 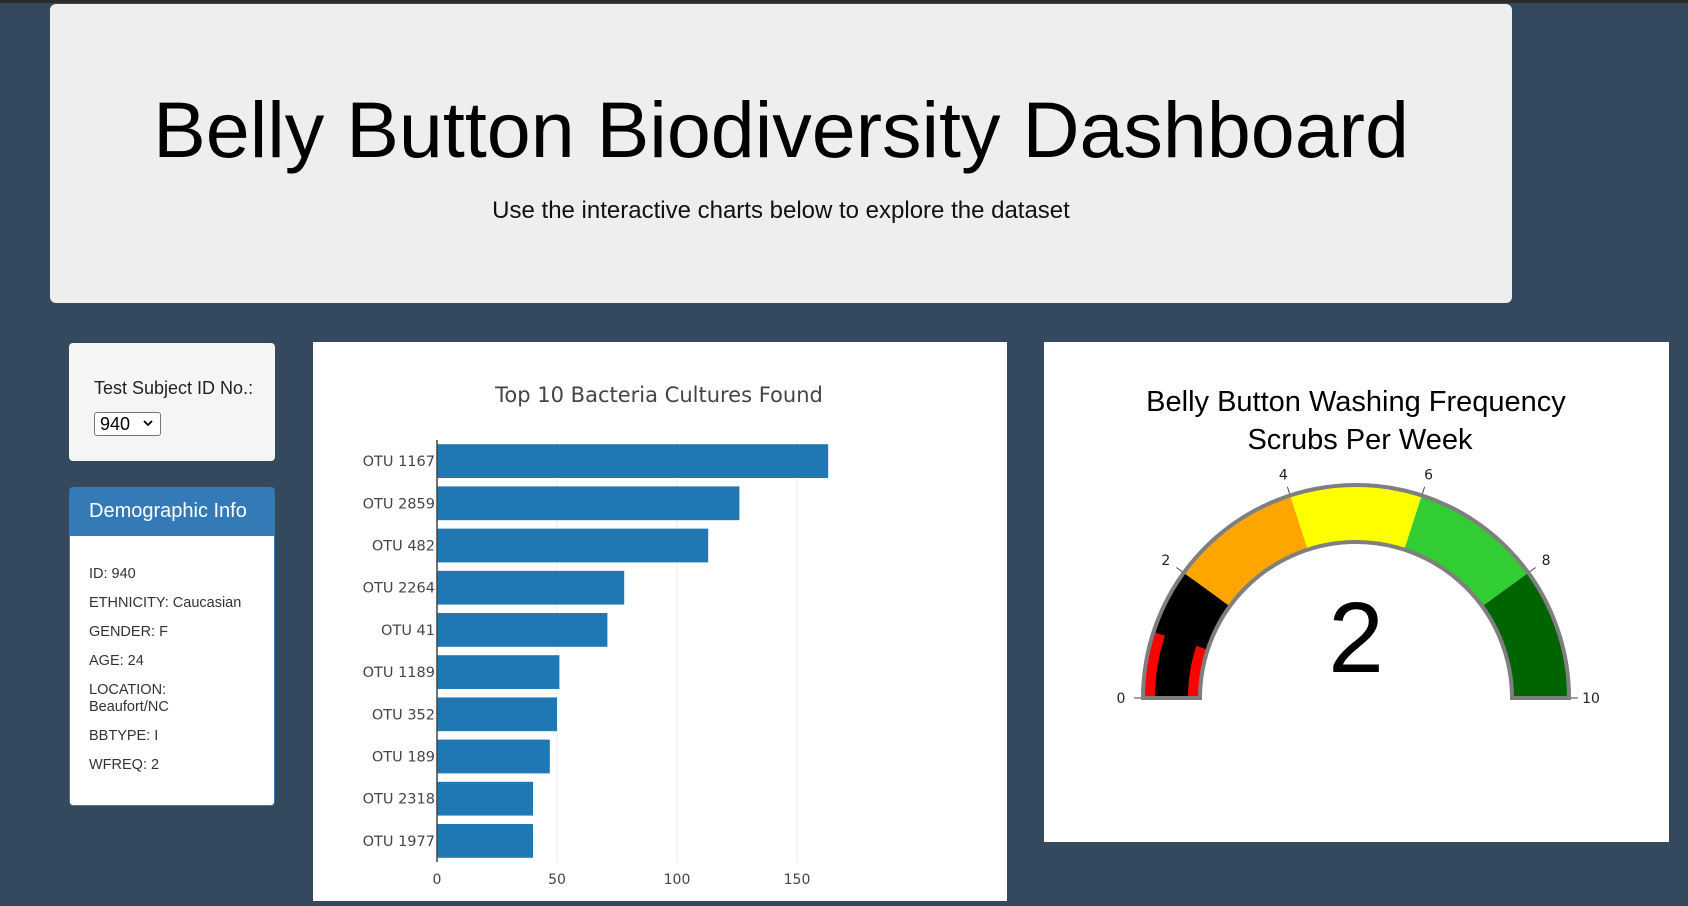 I want to click on gauge-subtitle: Scrubs Per Week, so click(x=1360, y=440).